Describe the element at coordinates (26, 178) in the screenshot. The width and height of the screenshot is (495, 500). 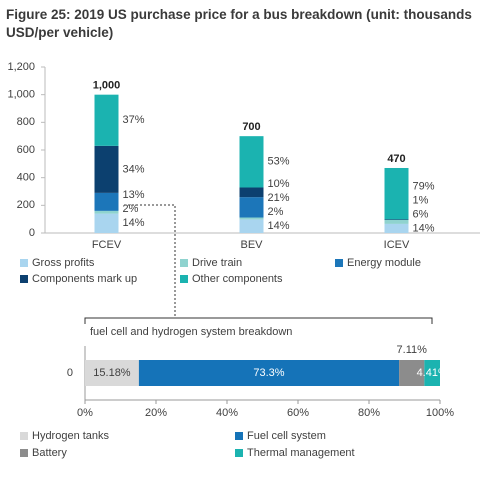
I see `y-tick-label: 400` at that location.